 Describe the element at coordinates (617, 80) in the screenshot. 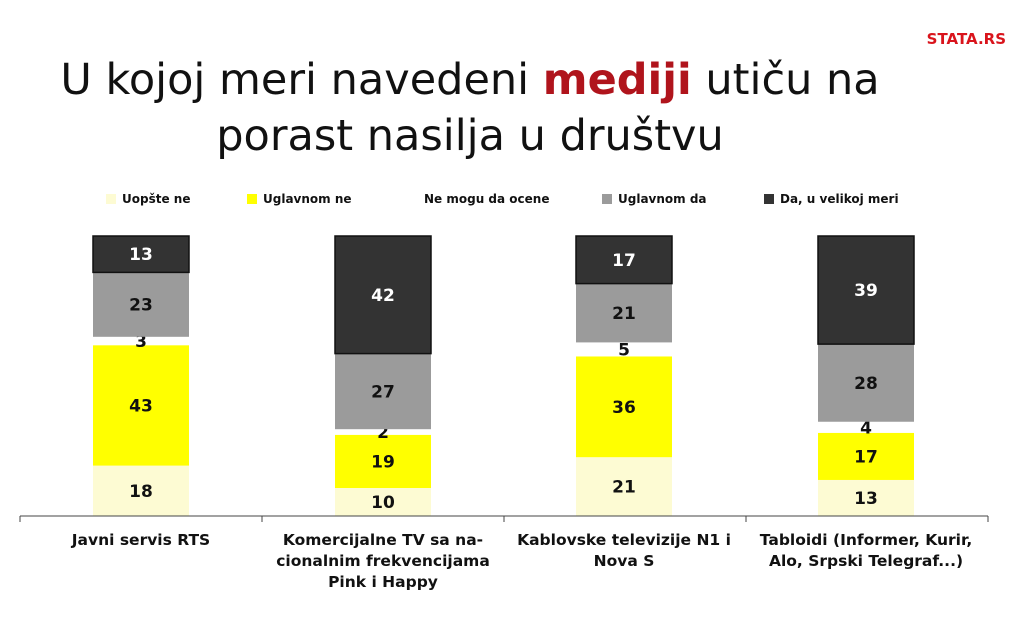

I see `title-highlight: mediji` at that location.